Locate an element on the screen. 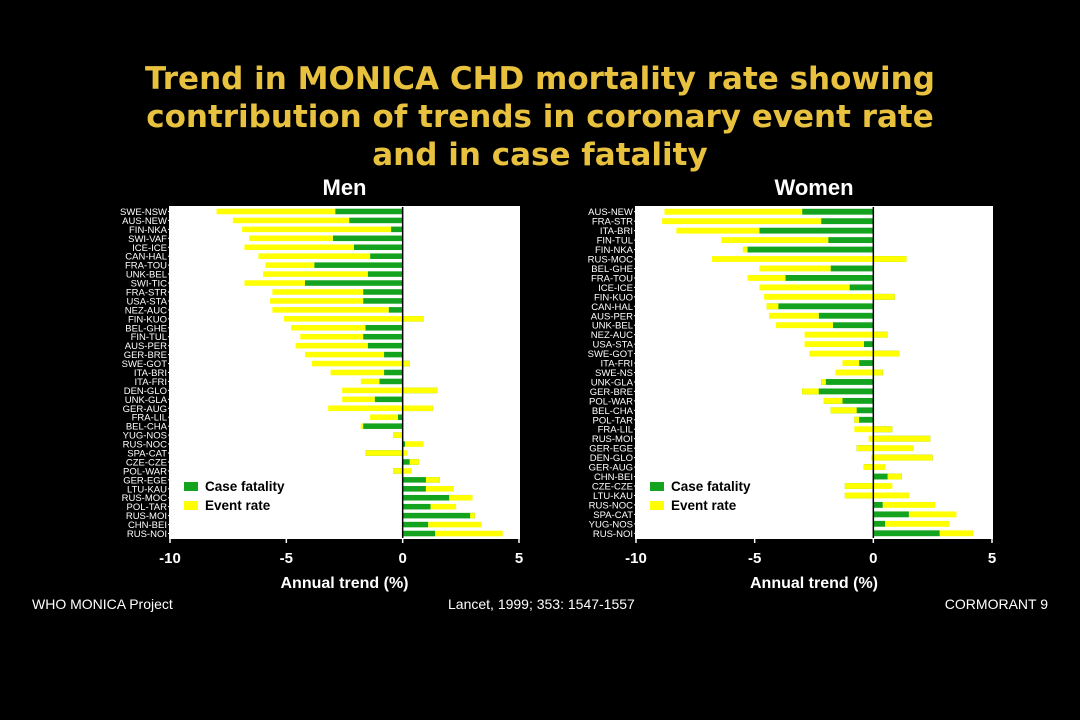 This screenshot has height=720, width=1080. men-category-label-unk-bel: UNK-BEL is located at coordinates (146, 275).